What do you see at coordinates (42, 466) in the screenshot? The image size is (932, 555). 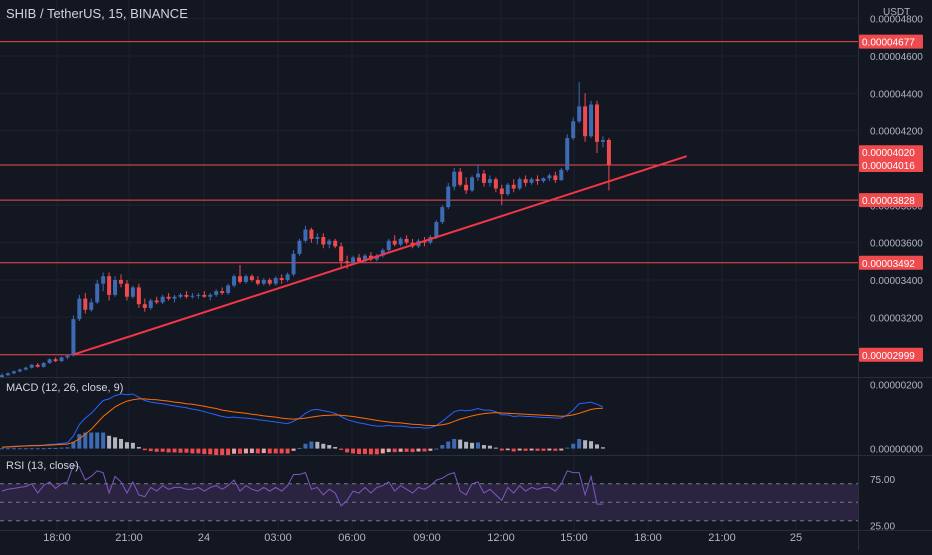 I see `rsi-pane-title: RSI (13, close)` at bounding box center [42, 466].